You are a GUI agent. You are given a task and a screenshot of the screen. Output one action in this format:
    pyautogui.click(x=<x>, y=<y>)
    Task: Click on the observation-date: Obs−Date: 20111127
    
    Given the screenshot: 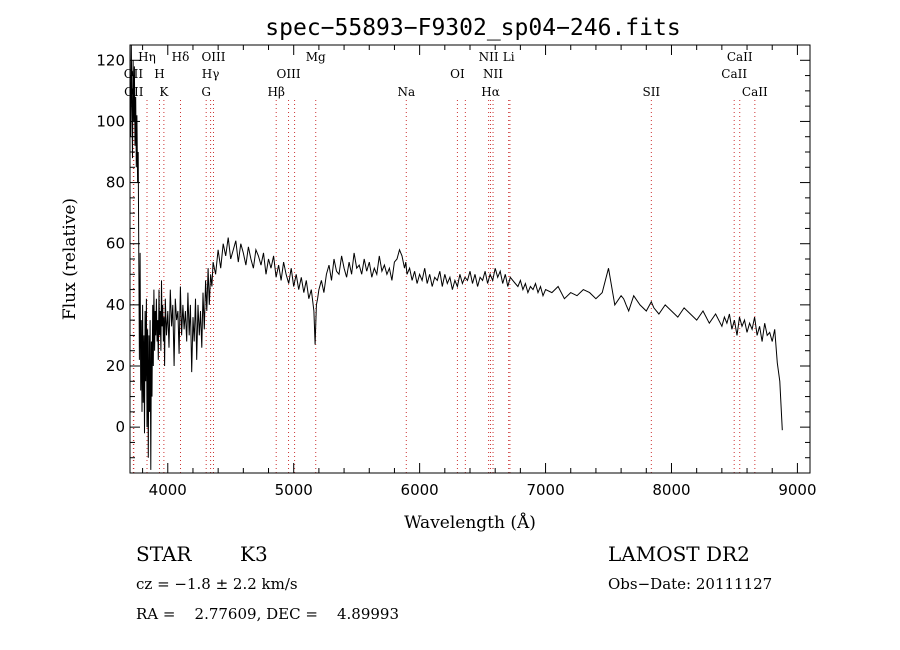 What is the action you would take?
    pyautogui.click(x=690, y=584)
    